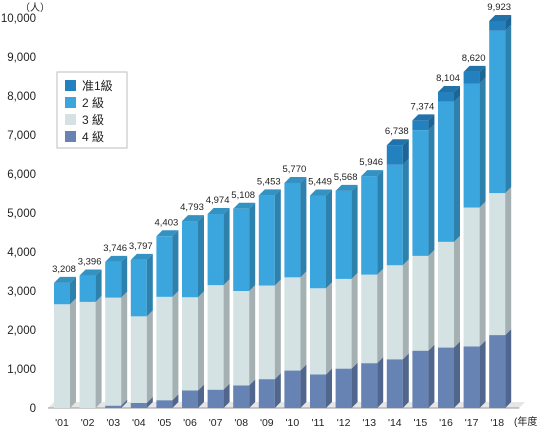 The height and width of the screenshot is (429, 537). Describe the element at coordinates (21, 331) in the screenshot. I see `y-tick-label: 2,000` at that location.